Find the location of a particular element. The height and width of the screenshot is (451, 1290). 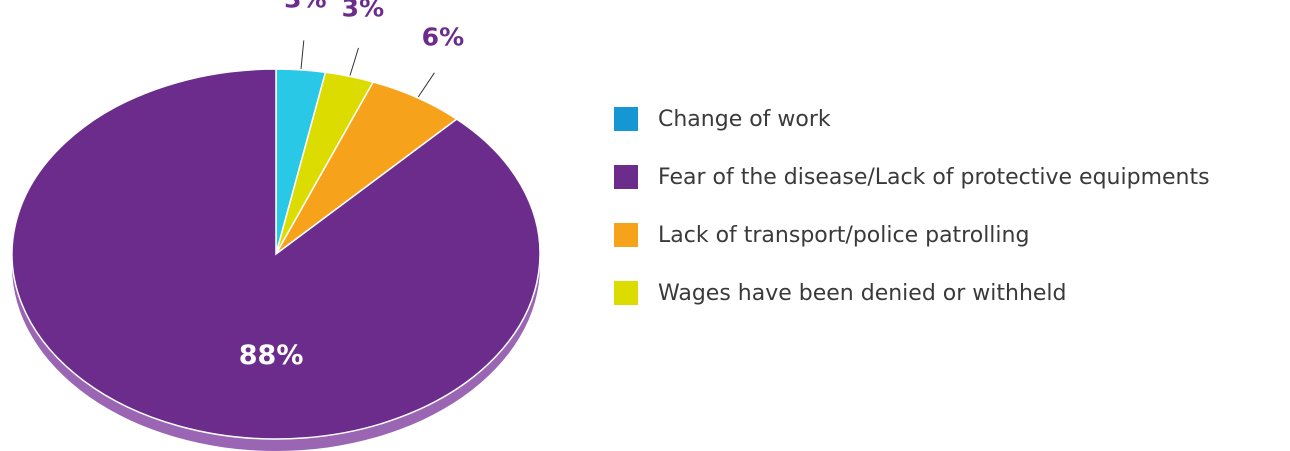

legend-item-change-of-work: Change of work is located at coordinates (912, 119).